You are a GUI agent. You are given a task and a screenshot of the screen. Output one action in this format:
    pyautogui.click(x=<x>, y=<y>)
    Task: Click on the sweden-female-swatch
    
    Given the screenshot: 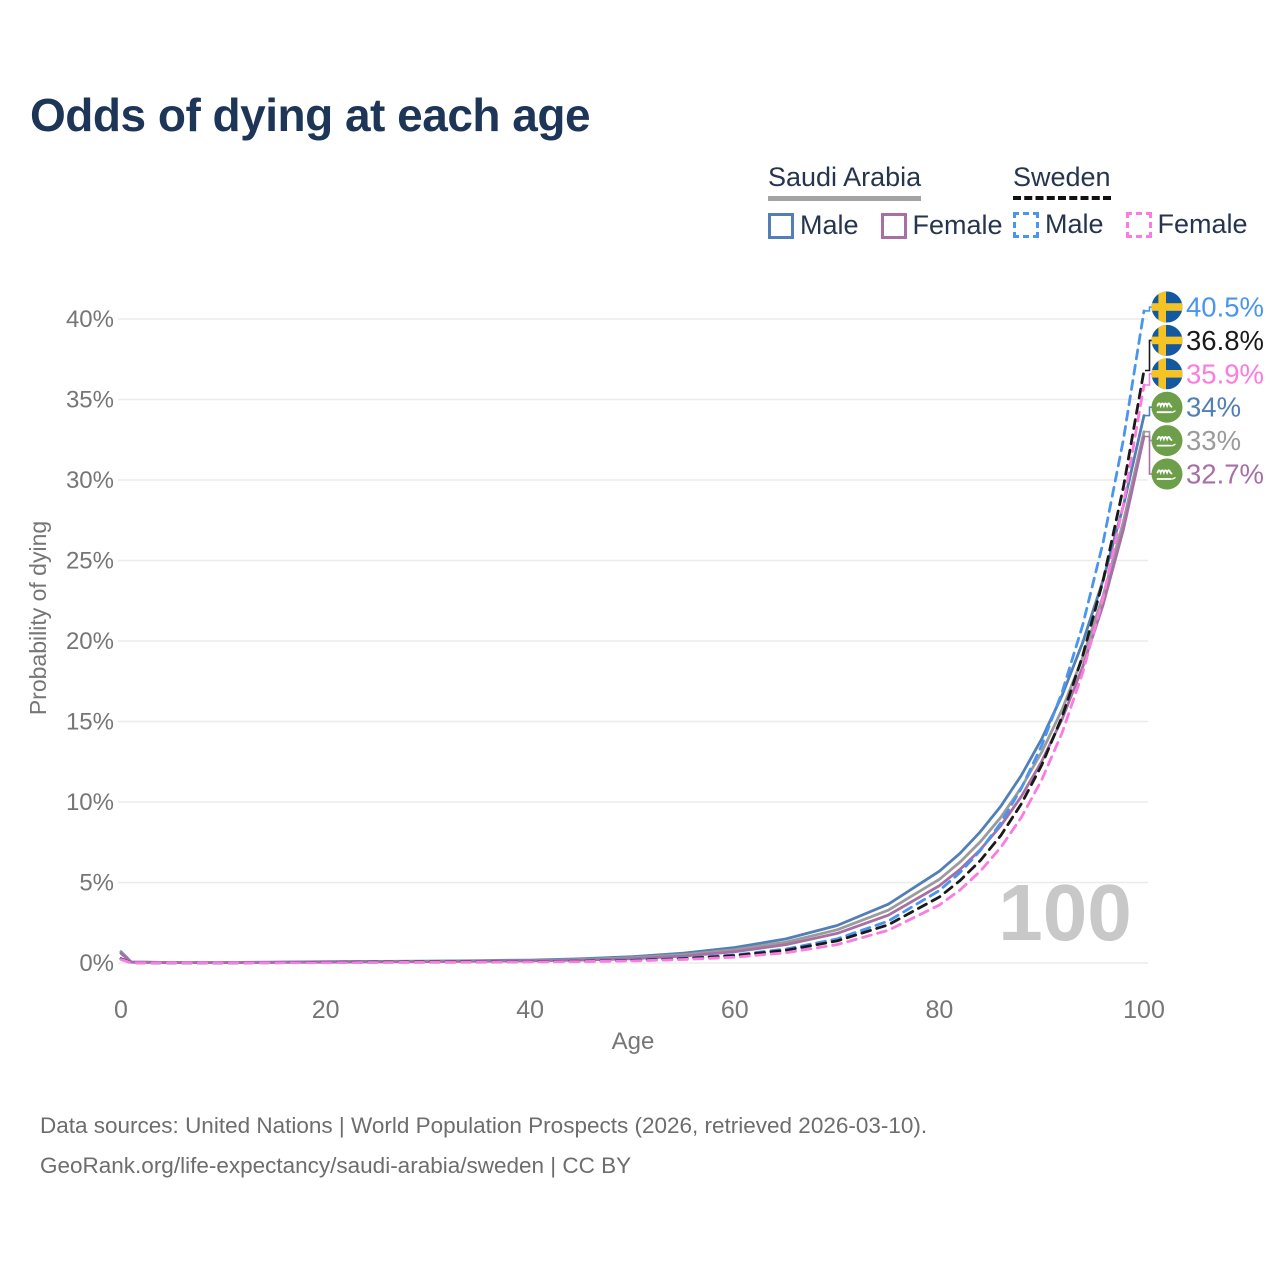 What is the action you would take?
    pyautogui.click(x=1138, y=224)
    